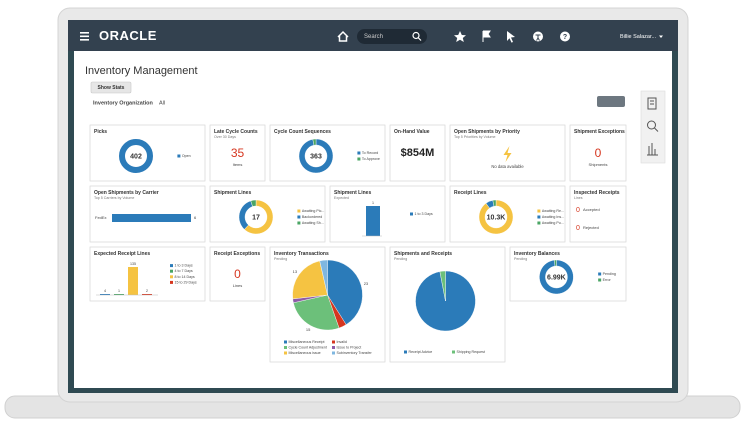  What do you see at coordinates (122, 254) in the screenshot?
I see `tile-title: Expected Receipt Lines` at bounding box center [122, 254].